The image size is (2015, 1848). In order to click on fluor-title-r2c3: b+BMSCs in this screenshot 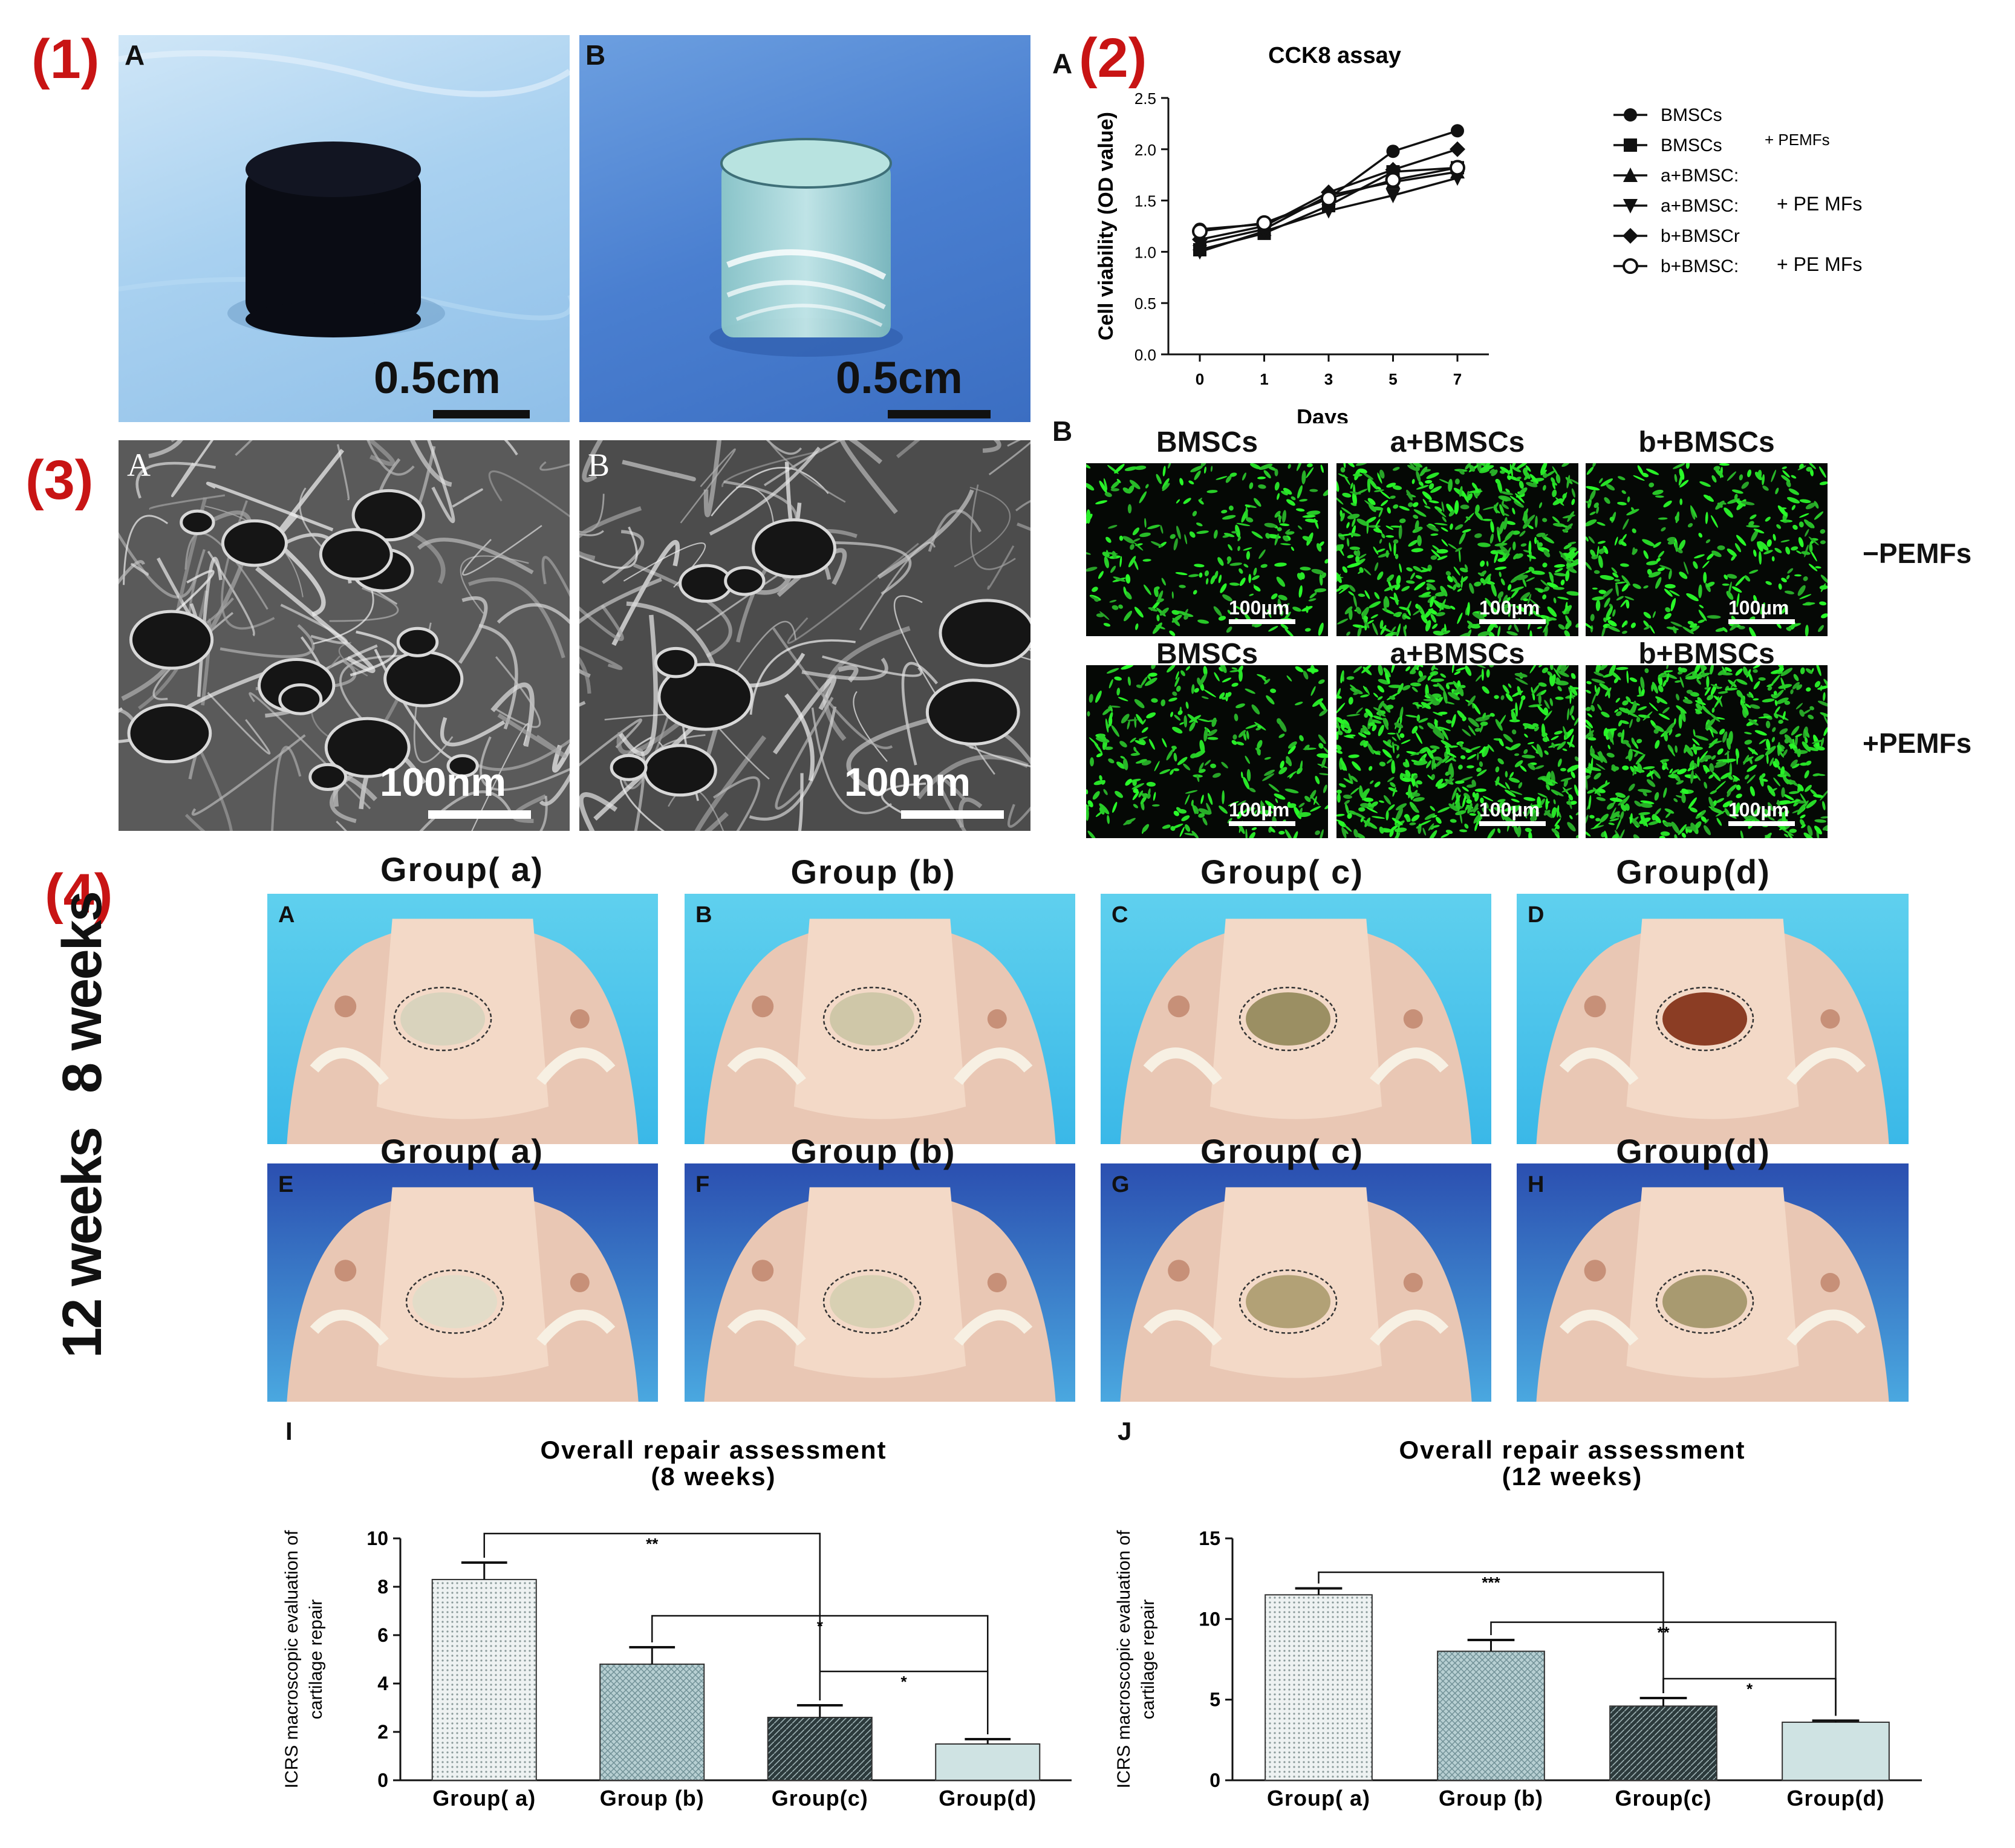, I will do `click(1707, 654)`.